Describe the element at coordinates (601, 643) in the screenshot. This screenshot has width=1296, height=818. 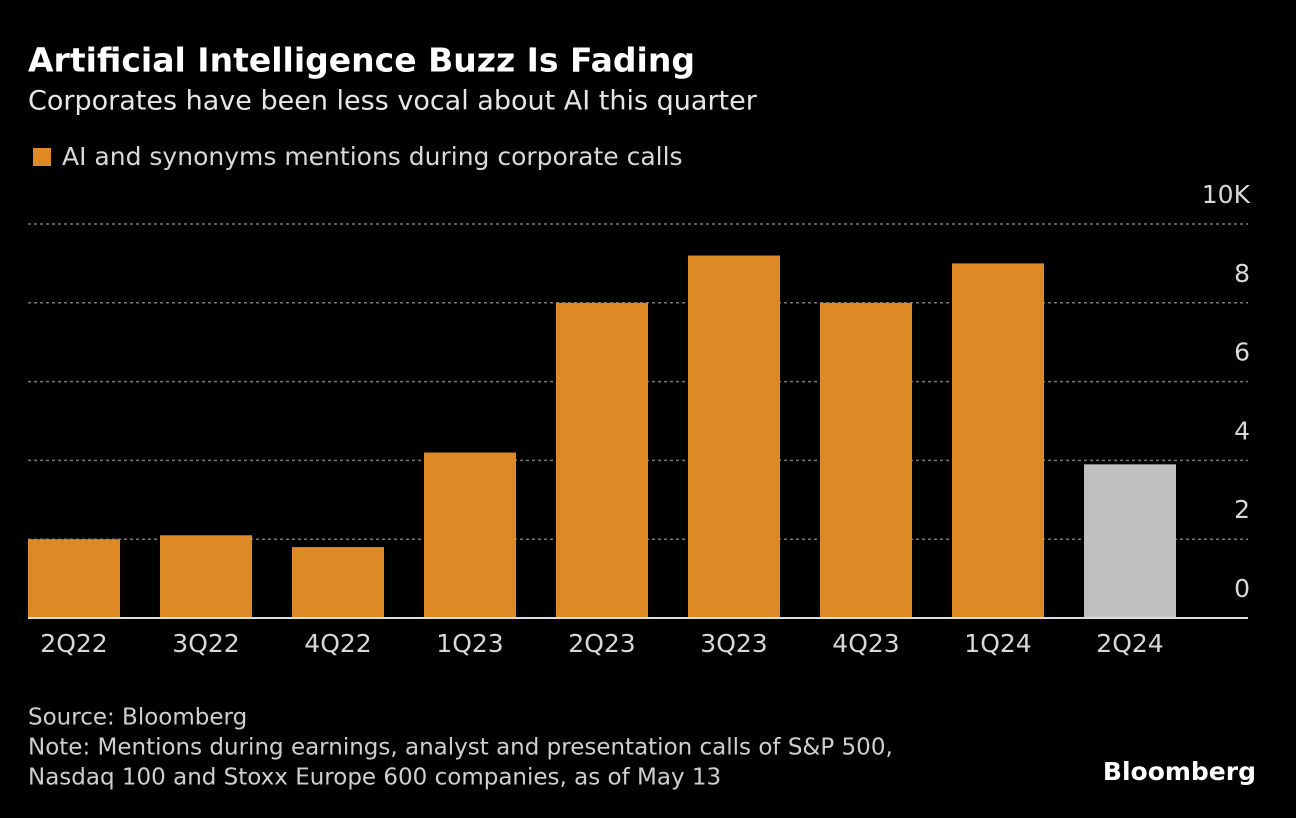
I see `x-tick-label: 2Q23` at that location.